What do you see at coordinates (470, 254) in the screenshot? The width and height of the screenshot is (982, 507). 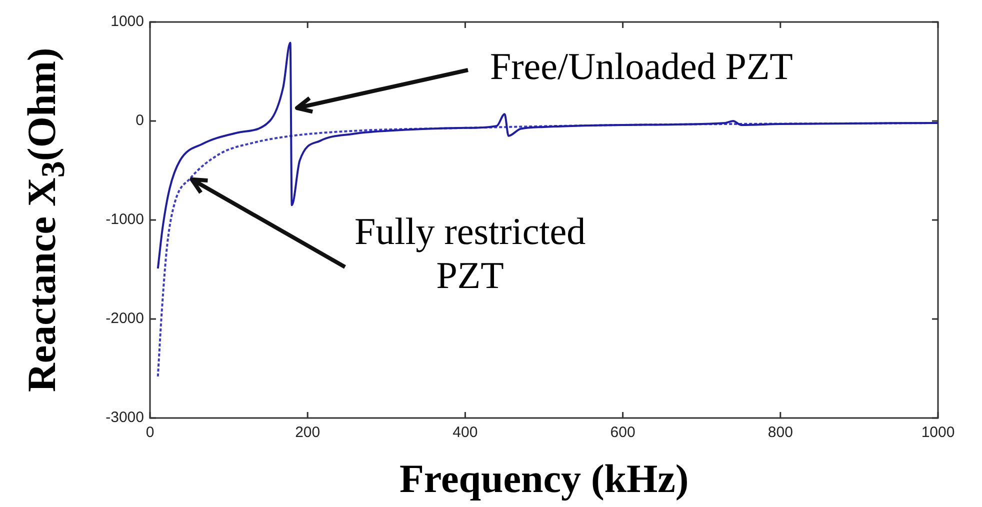 I see `annotation: Fully restricted PZT` at bounding box center [470, 254].